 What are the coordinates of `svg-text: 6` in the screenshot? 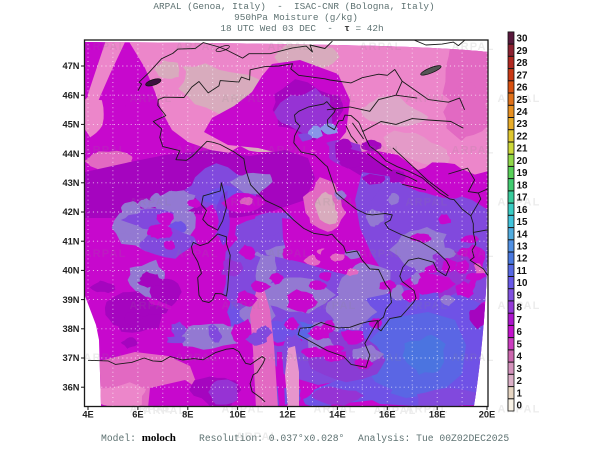 It's located at (520, 332).